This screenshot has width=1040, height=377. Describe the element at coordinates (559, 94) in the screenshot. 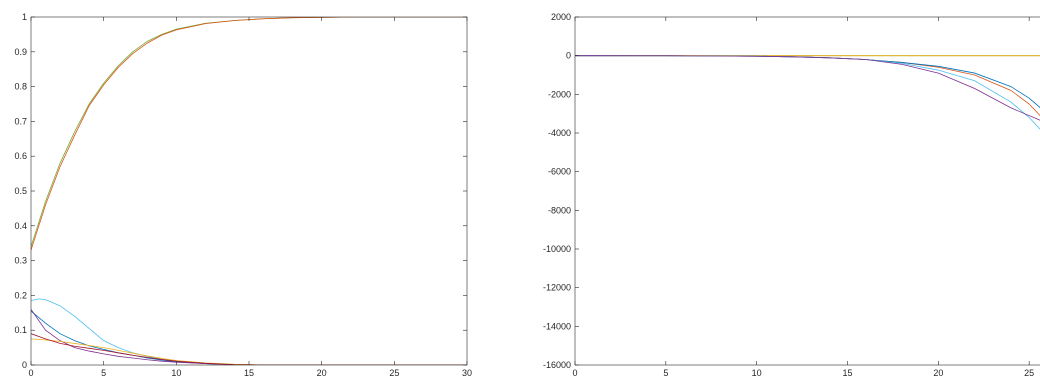

I see `right-y-tick-label: -2000` at that location.